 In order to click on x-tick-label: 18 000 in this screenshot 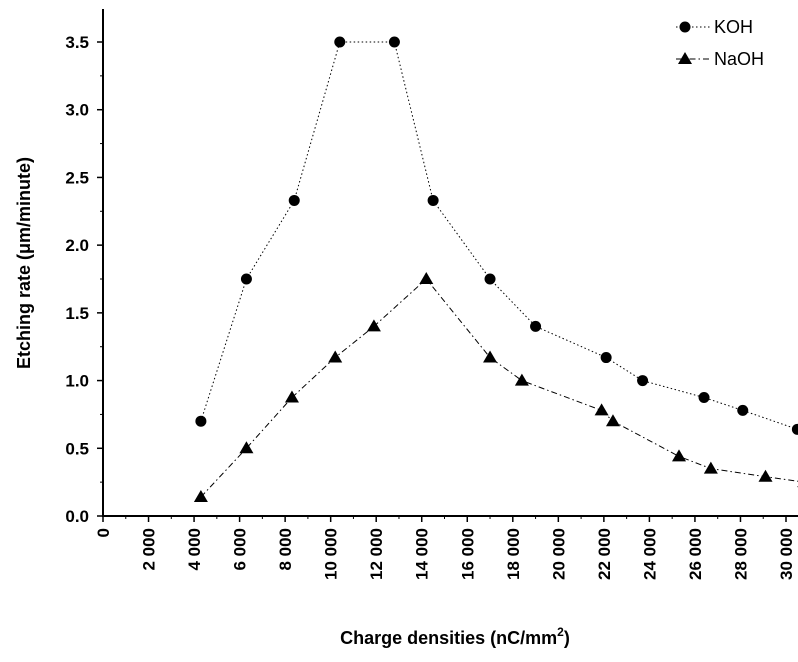, I will do `click(513, 554)`.